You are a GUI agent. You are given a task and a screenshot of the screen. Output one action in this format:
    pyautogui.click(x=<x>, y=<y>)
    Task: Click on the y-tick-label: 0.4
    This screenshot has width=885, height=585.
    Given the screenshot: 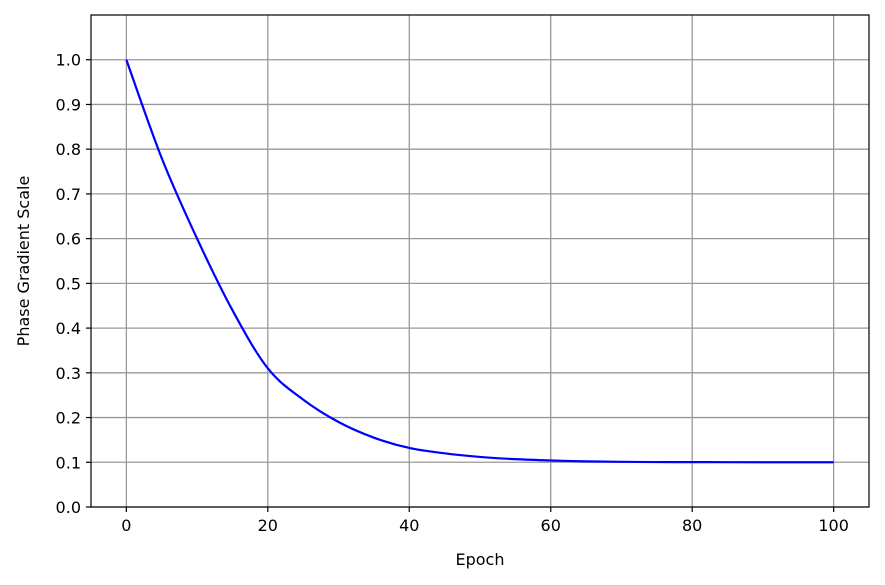 What is the action you would take?
    pyautogui.click(x=68, y=328)
    